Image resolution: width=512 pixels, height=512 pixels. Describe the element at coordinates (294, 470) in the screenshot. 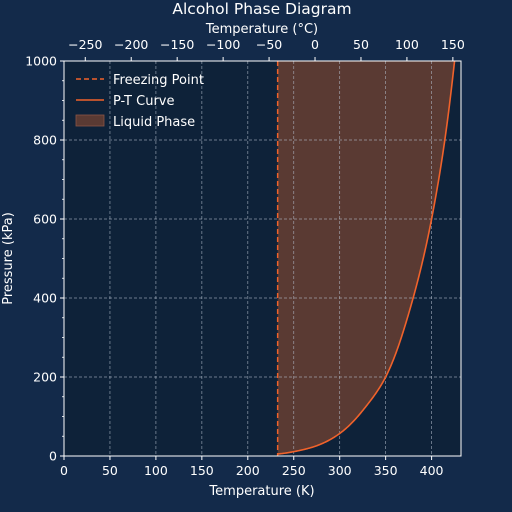

I see `x-tick-label: 250` at that location.